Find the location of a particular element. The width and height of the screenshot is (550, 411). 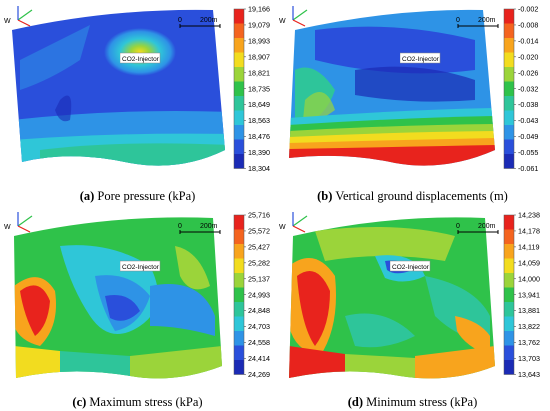

colorbar-tick-label: 25,137 is located at coordinates (259, 278).